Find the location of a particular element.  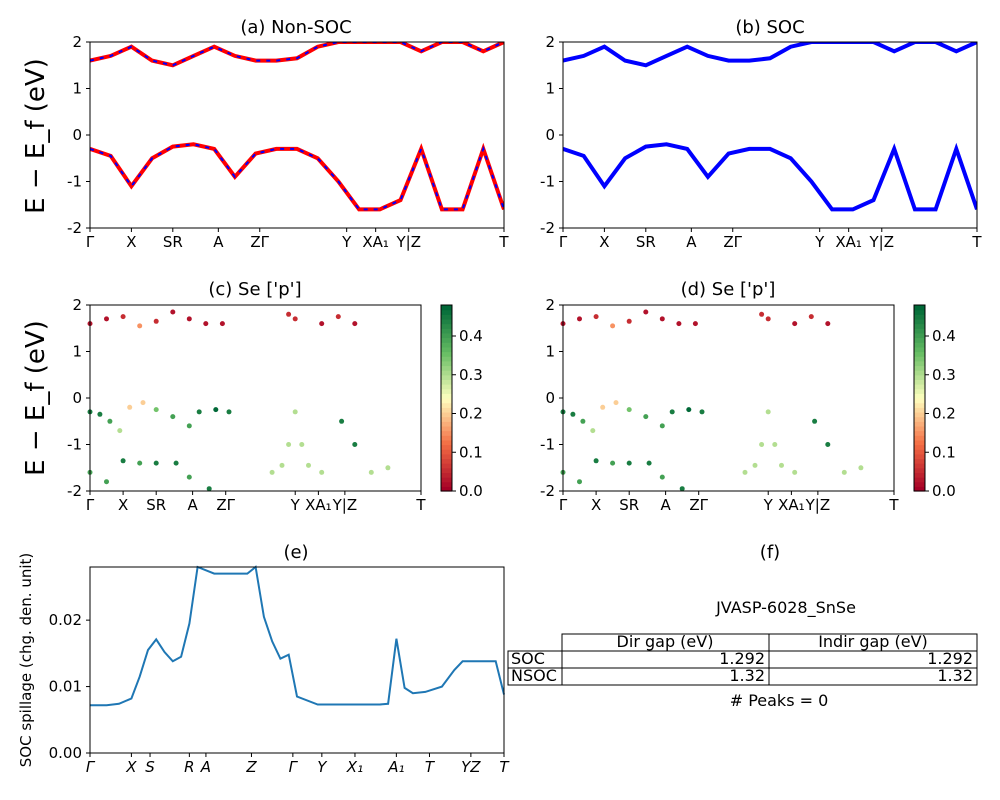

plot-frame is located at coordinates (297, 660).